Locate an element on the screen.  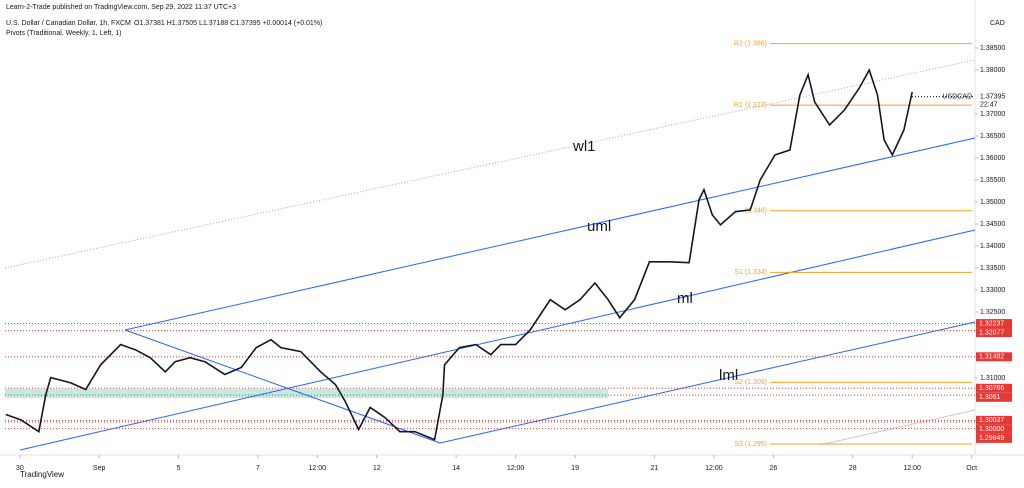
y-tick-label: 1.34000 is located at coordinates (992, 246).